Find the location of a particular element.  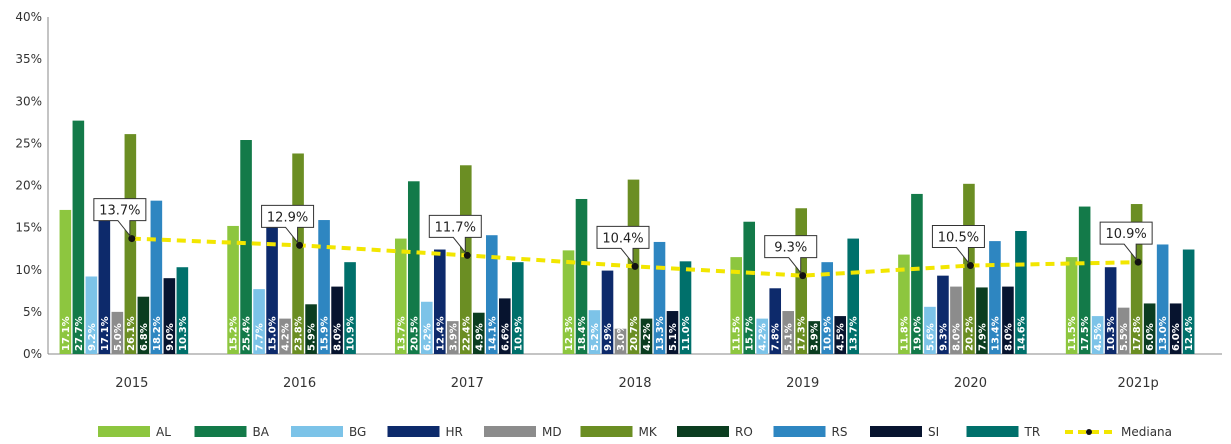

x-tick-label: 2019 is located at coordinates (802, 383).